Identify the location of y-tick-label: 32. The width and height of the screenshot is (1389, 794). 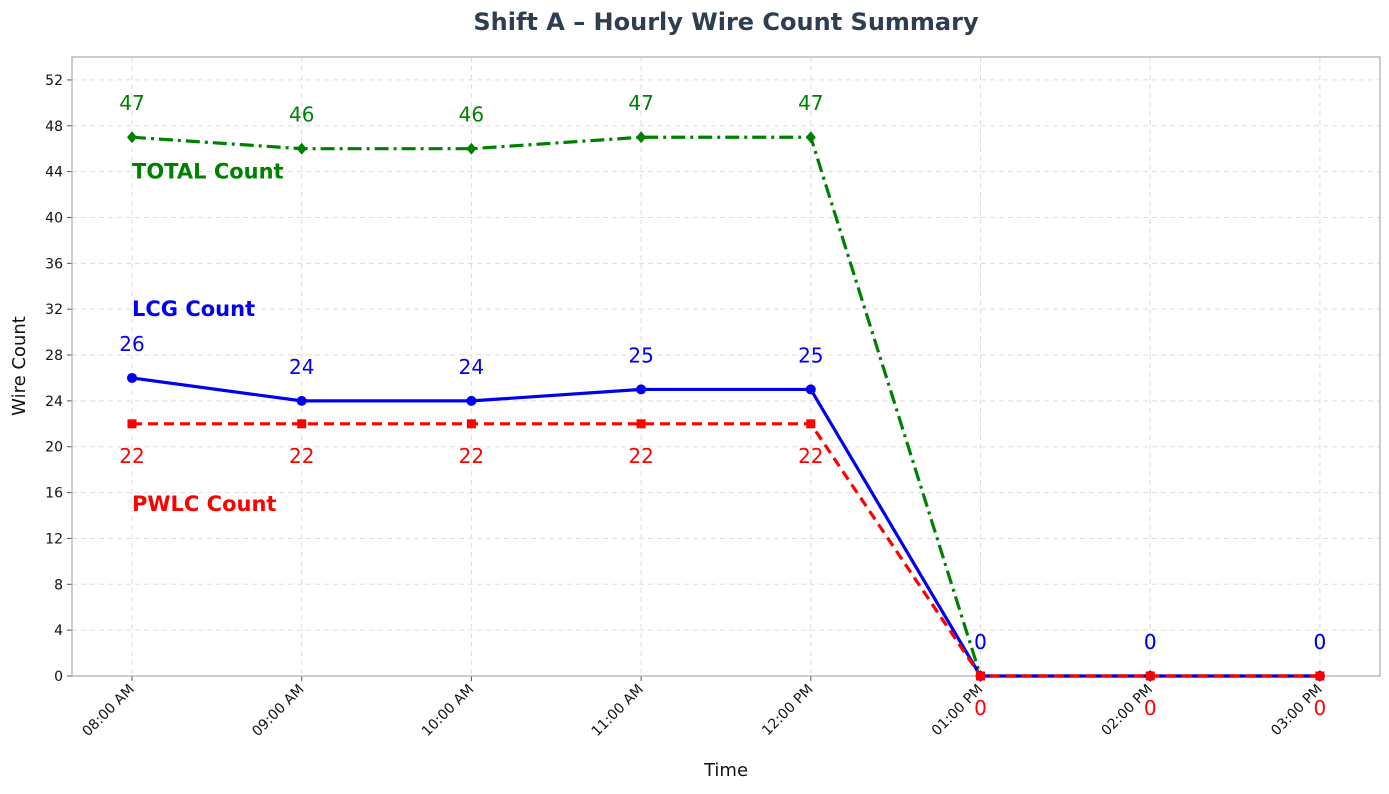
(54, 310).